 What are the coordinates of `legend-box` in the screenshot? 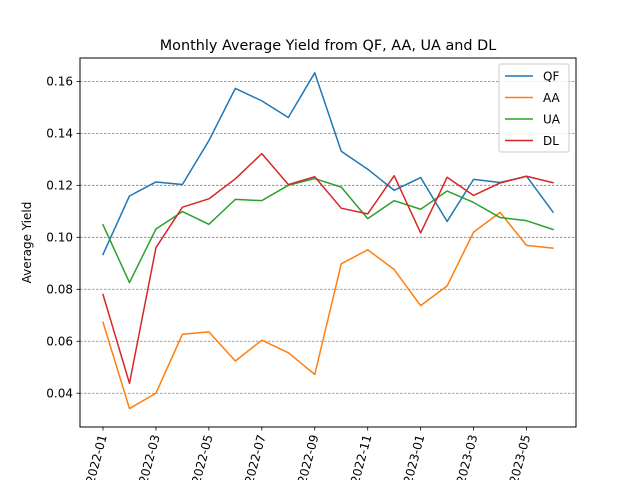 It's located at (534, 108).